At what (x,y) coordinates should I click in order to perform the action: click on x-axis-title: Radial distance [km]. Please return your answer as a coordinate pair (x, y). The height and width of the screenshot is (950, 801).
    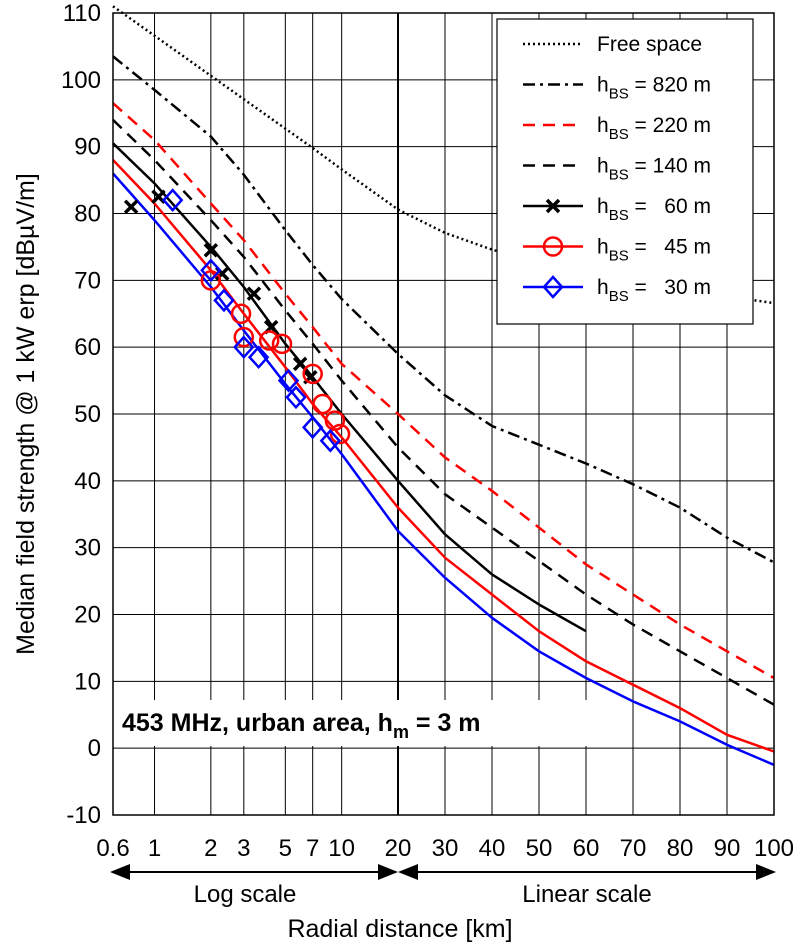
    Looking at the image, I should click on (399, 929).